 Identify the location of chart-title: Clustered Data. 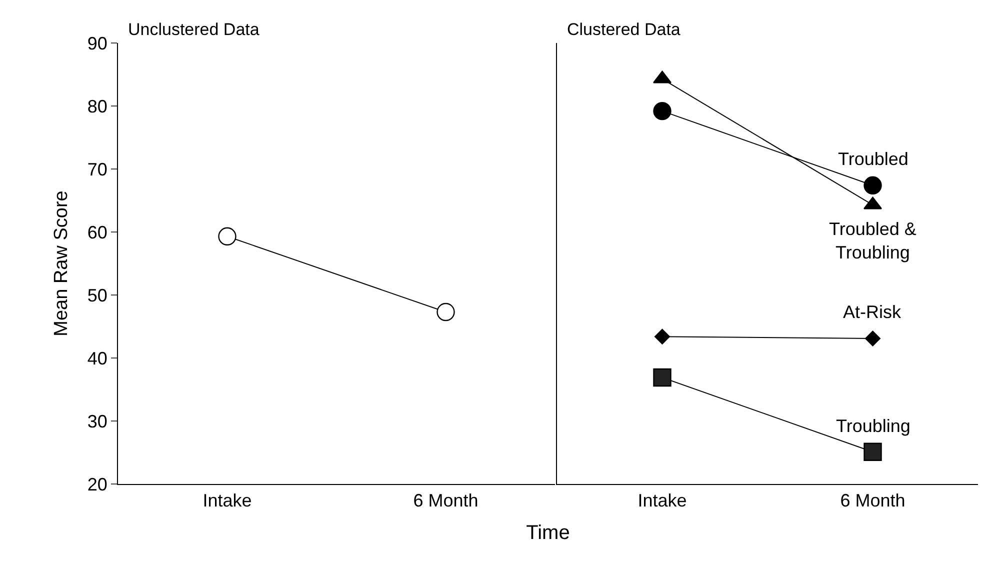
(624, 29).